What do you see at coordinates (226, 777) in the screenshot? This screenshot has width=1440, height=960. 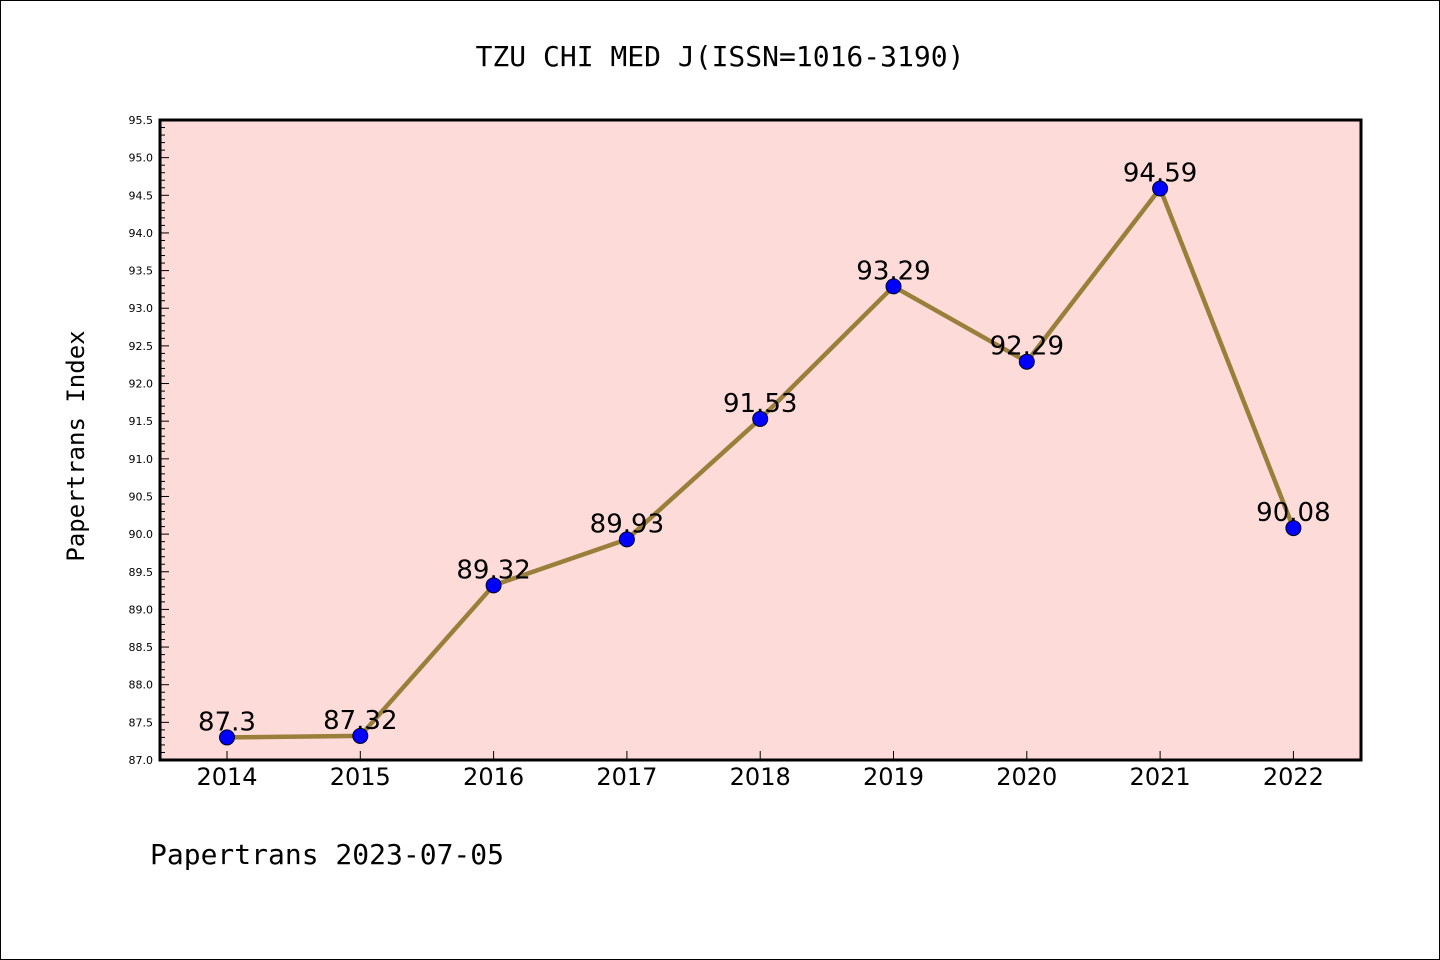 I see `x-tick-label: 2014` at bounding box center [226, 777].